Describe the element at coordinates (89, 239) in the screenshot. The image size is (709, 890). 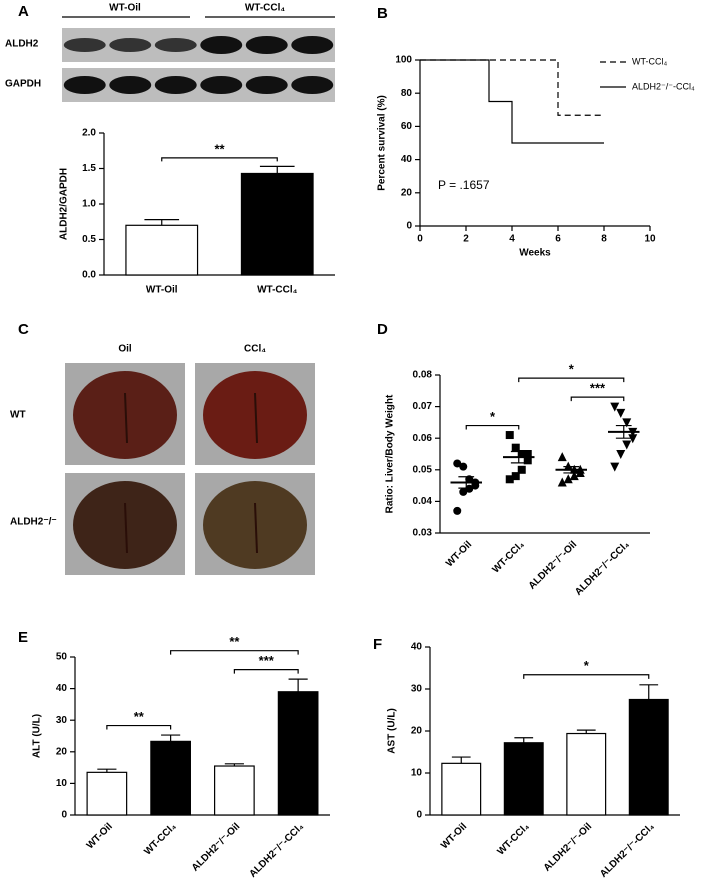
I see `y-tick-label: 0.5` at that location.